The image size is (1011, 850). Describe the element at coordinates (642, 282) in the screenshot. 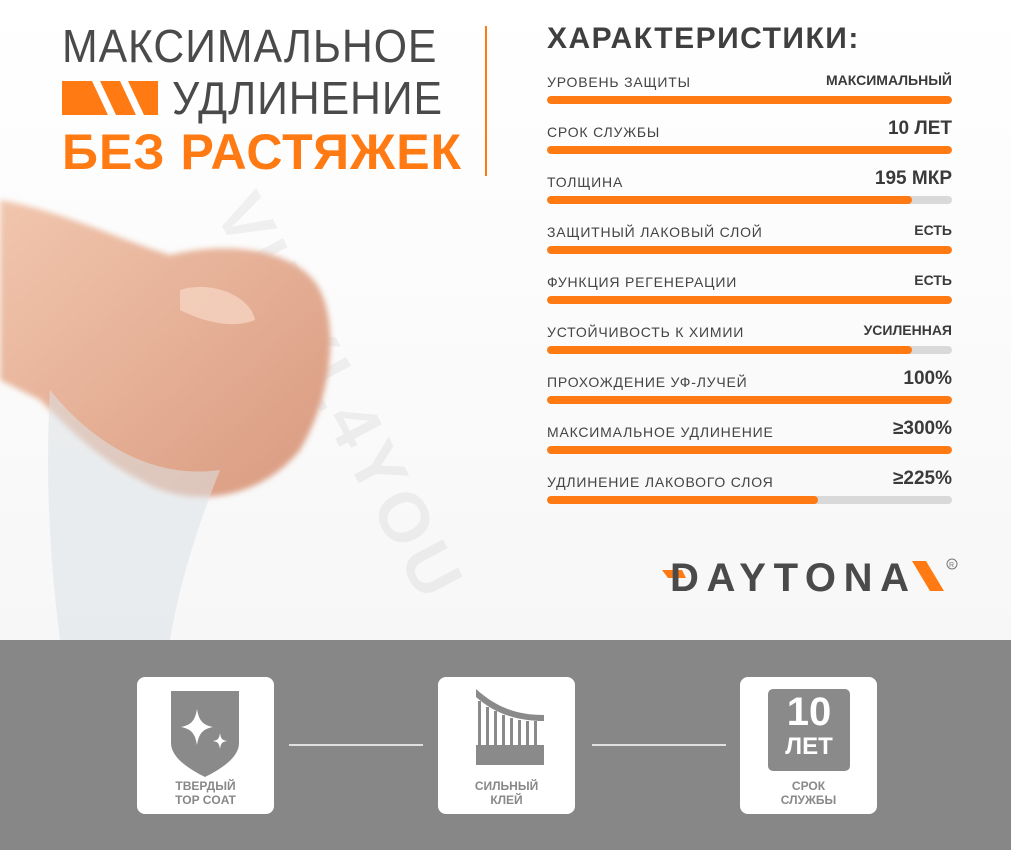

I see `spec-label: ФУНКЦИЯ РЕГЕНЕРАЦИИ` at that location.